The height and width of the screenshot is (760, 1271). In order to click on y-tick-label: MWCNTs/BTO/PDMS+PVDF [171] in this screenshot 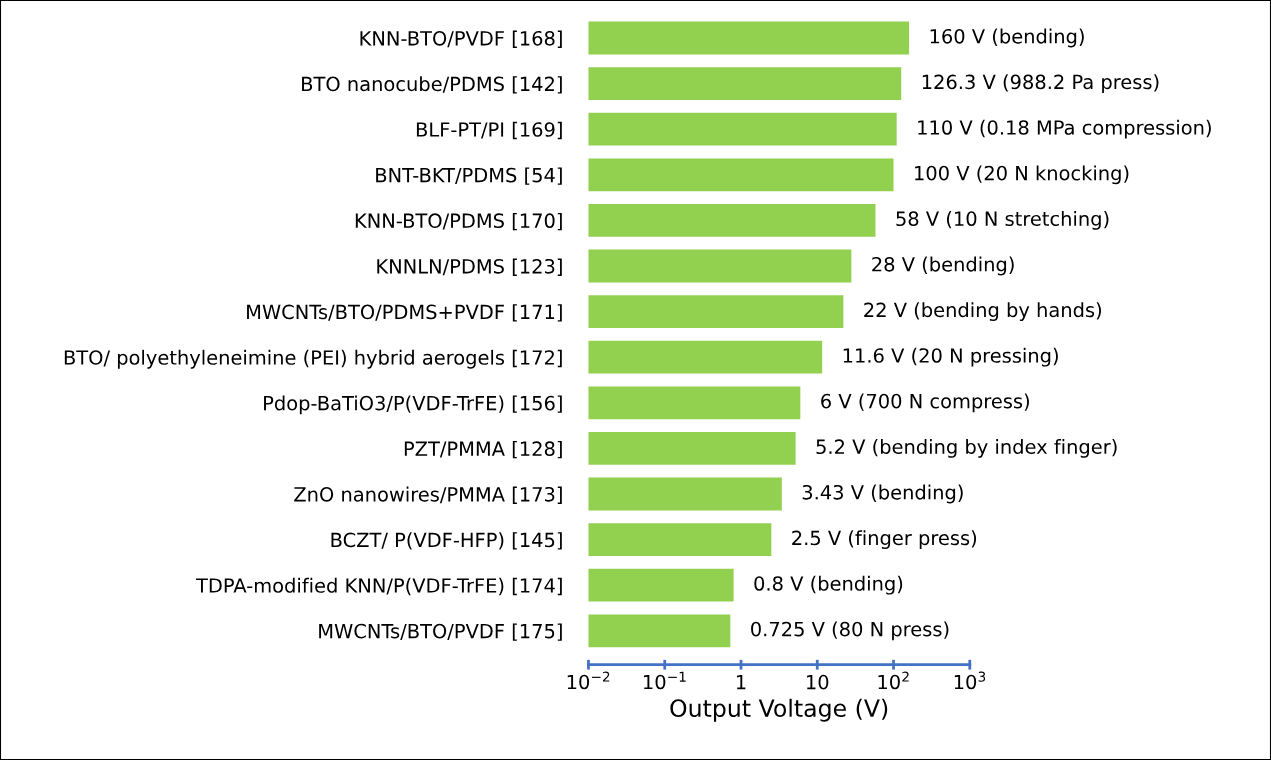, I will do `click(404, 313)`.